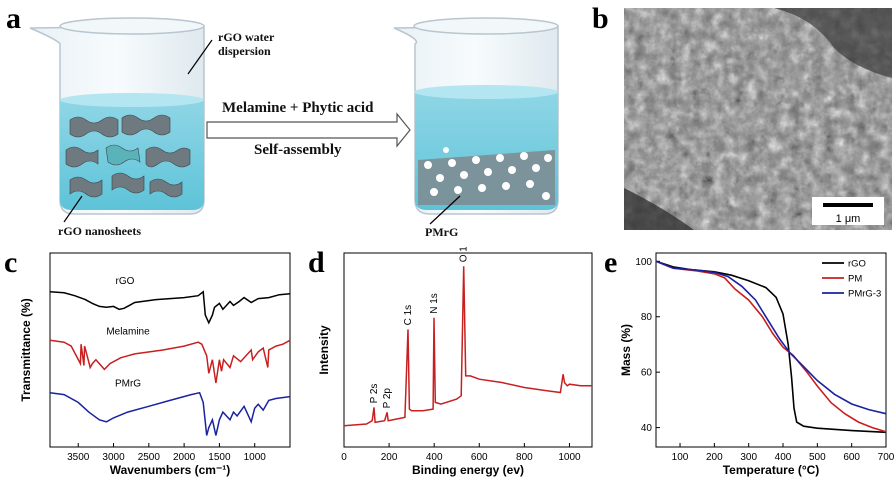 Image resolution: width=896 pixels, height=483 pixels. What do you see at coordinates (149, 457) in the screenshot?
I see `x-tick-label-c: 2500` at bounding box center [149, 457].